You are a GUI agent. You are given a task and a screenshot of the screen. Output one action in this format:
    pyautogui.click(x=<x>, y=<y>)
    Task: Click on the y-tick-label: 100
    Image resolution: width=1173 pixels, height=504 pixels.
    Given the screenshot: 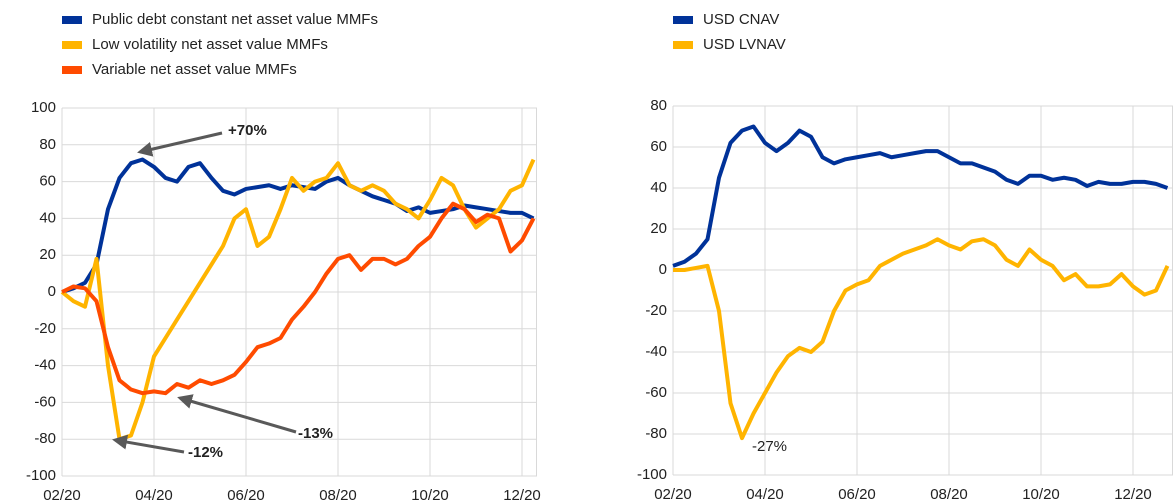 What is the action you would take?
    pyautogui.click(x=43, y=107)
    